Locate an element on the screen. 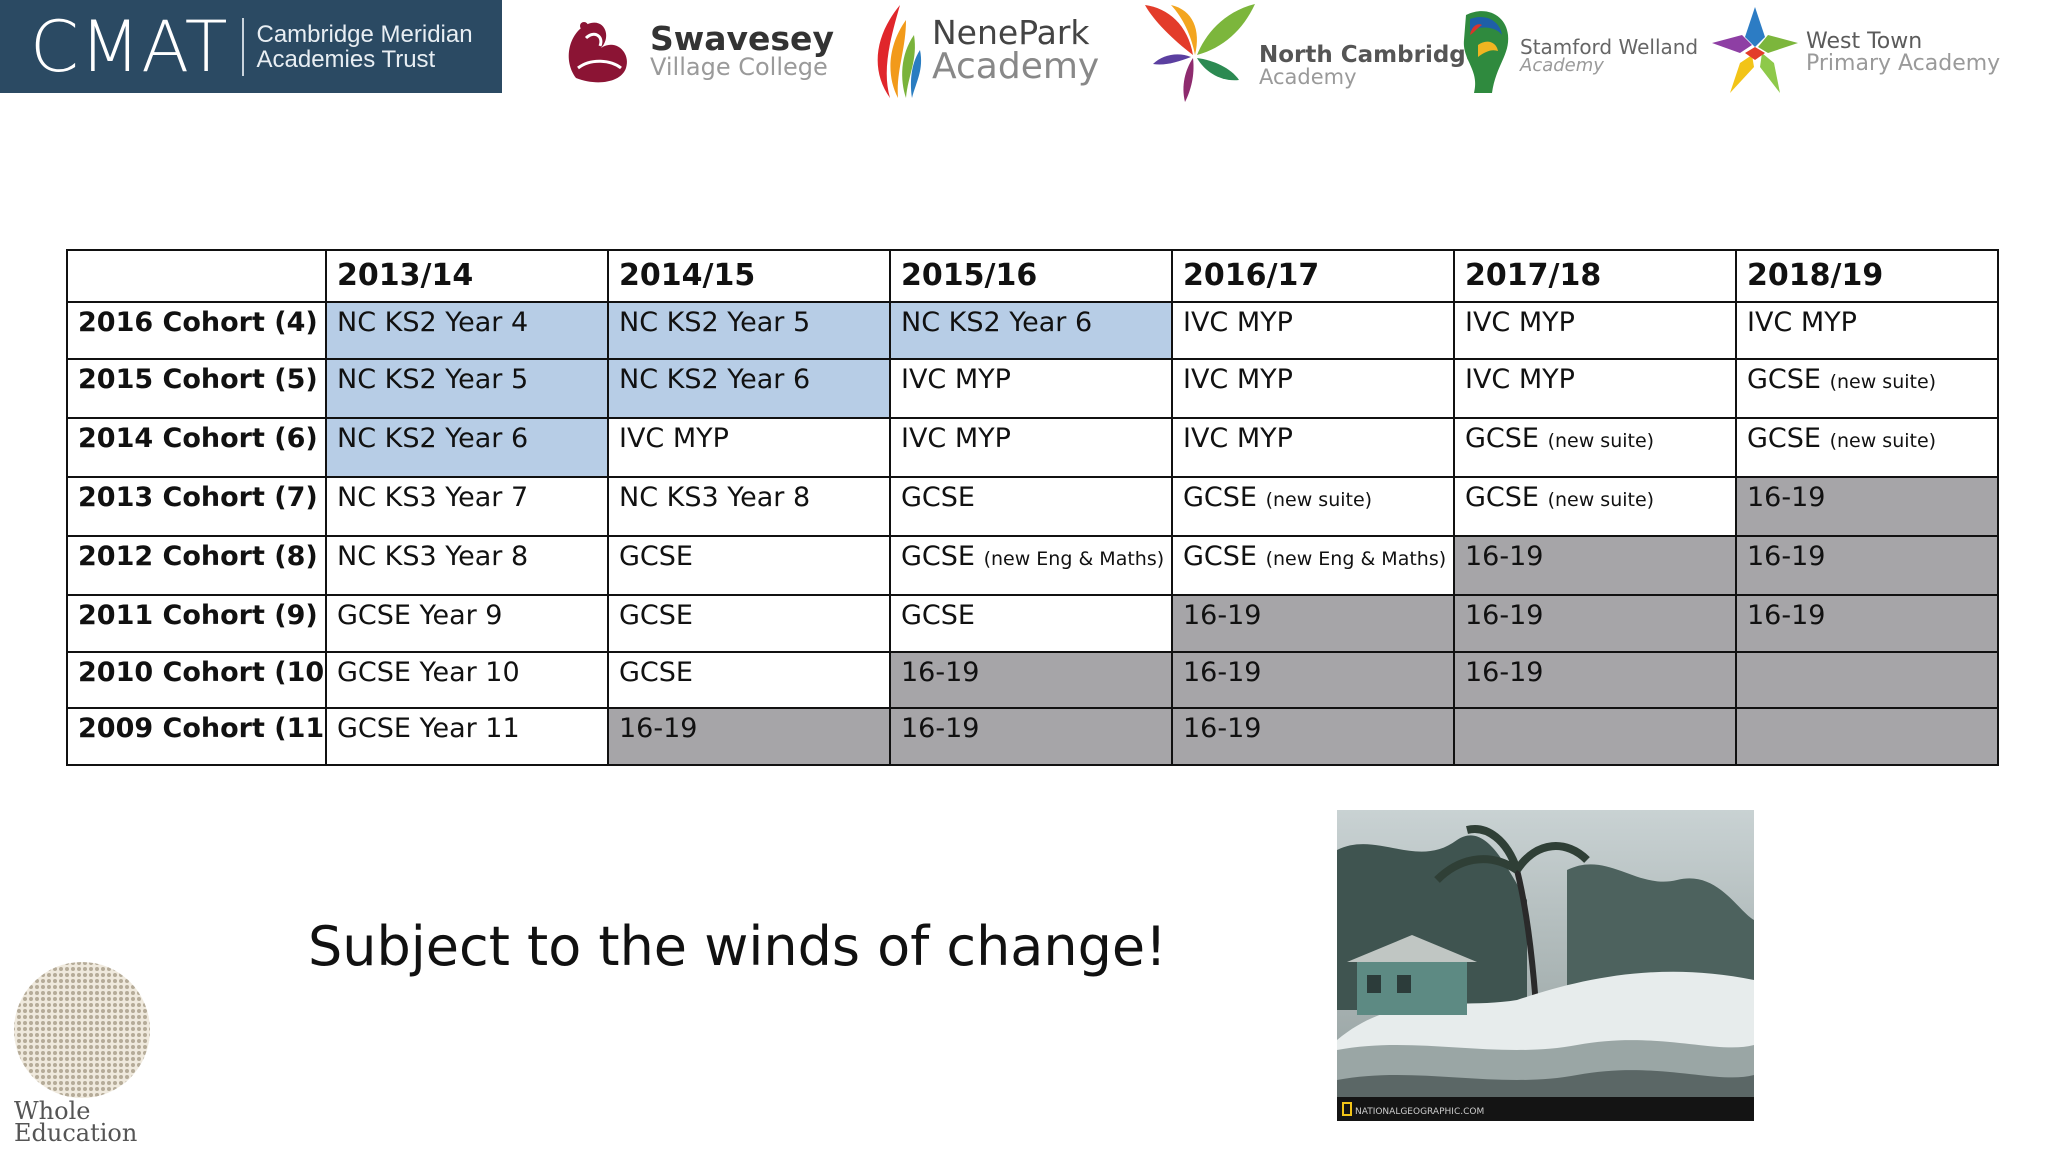 This screenshot has width=2048, height=1152. swavesey-logo: Swavesey Village College is located at coordinates (695, 50).